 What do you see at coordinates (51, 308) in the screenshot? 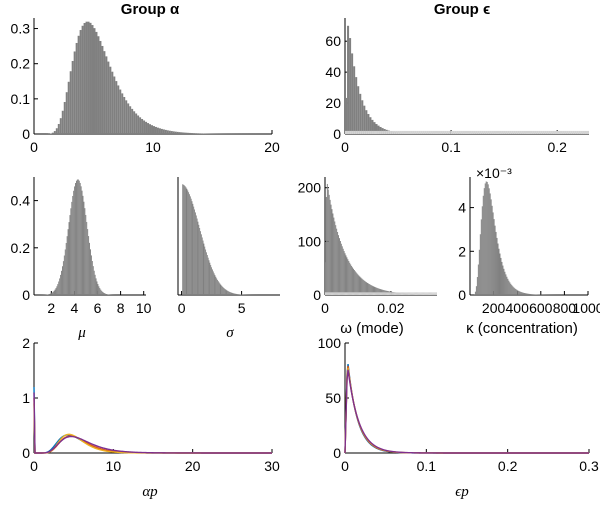
I see `x-tick-label: 2` at bounding box center [51, 308].